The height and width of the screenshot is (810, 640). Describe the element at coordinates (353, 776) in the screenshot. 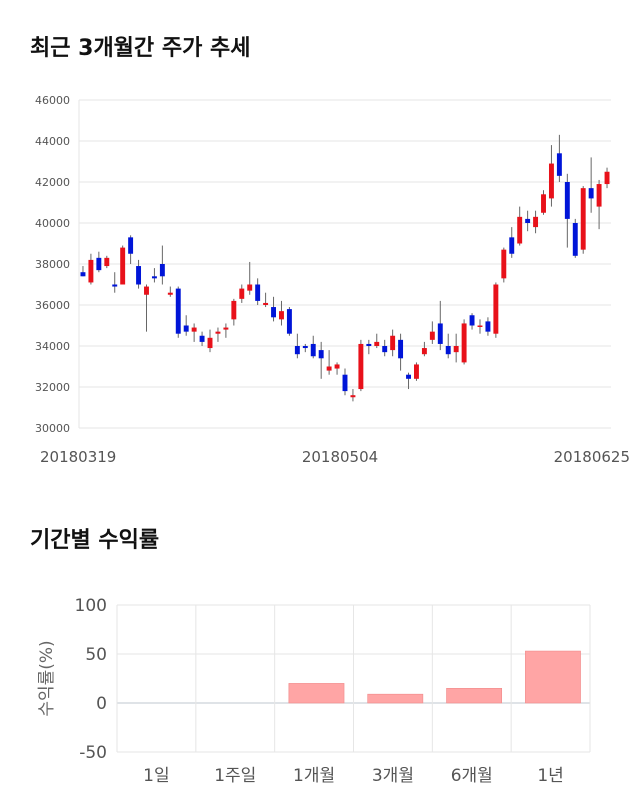

I see `bar-x-axis: 1일 1주일 1개월 3개월 6개월 1년` at that location.